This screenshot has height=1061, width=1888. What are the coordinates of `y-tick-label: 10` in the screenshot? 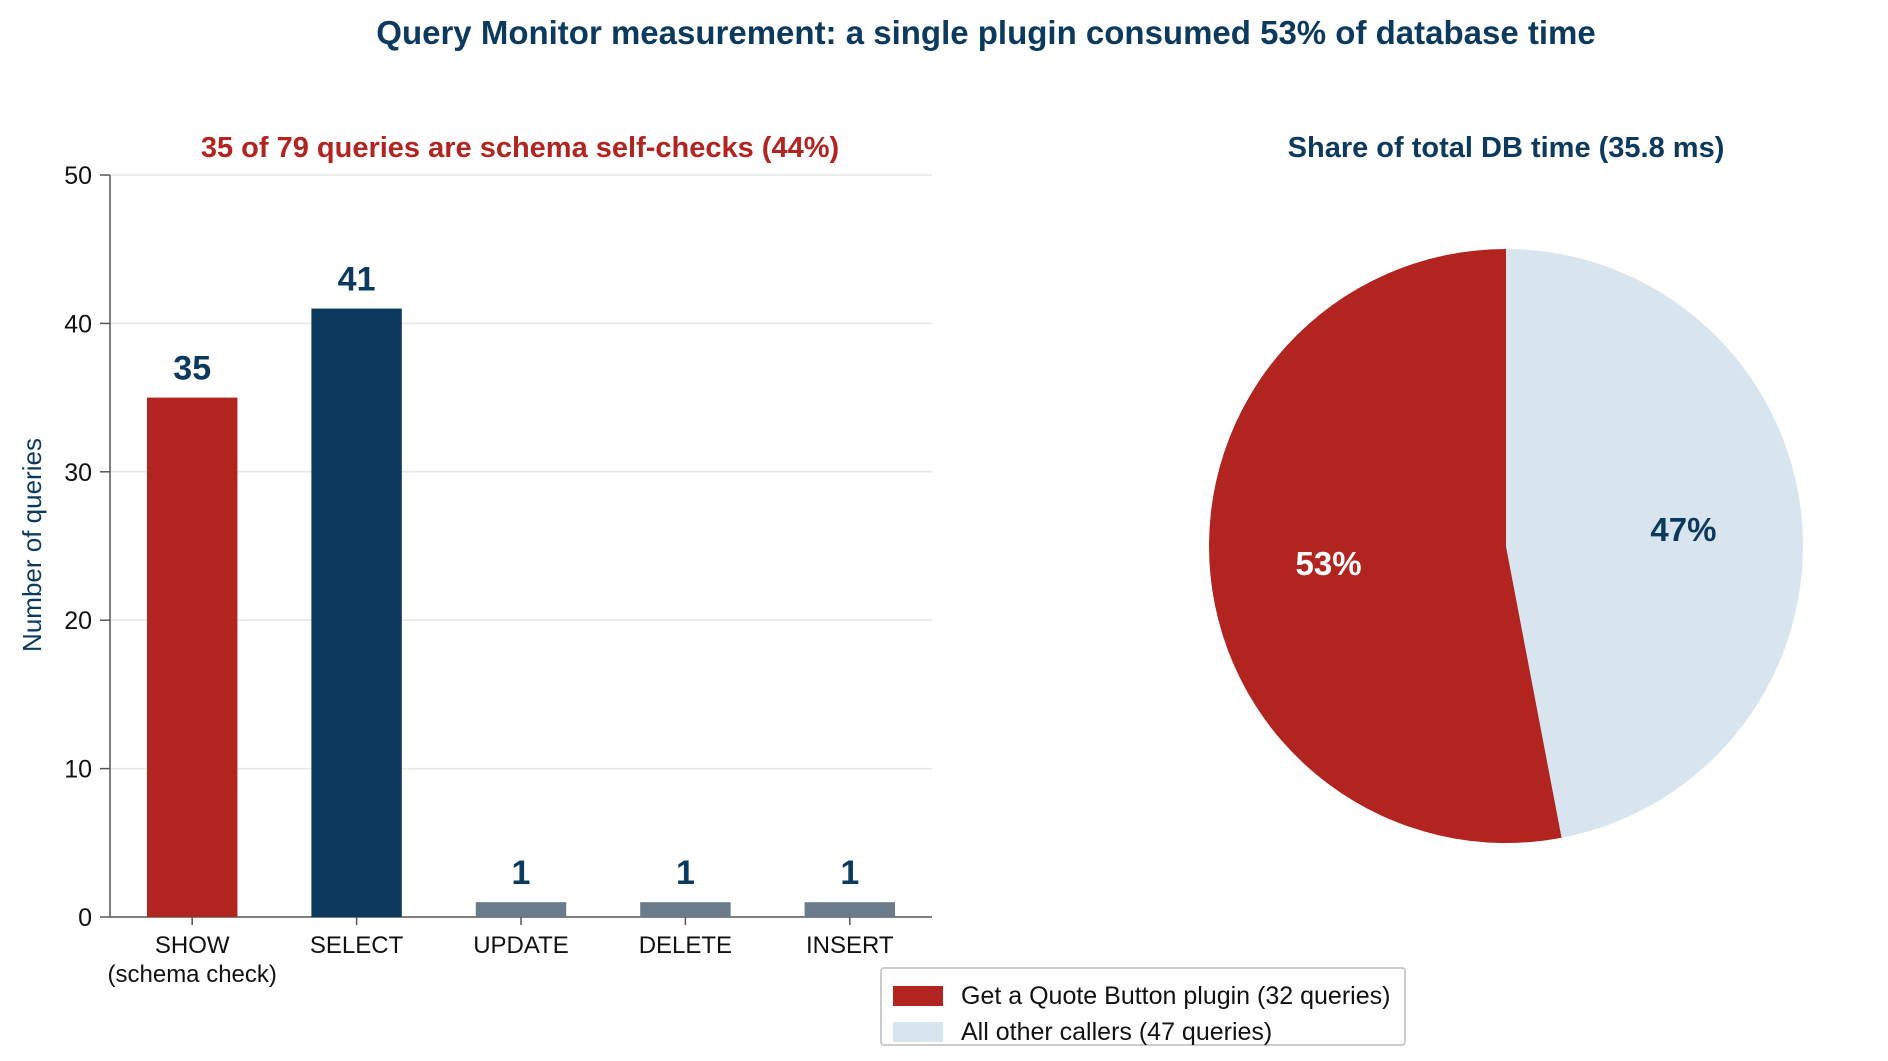 It's located at (78, 770).